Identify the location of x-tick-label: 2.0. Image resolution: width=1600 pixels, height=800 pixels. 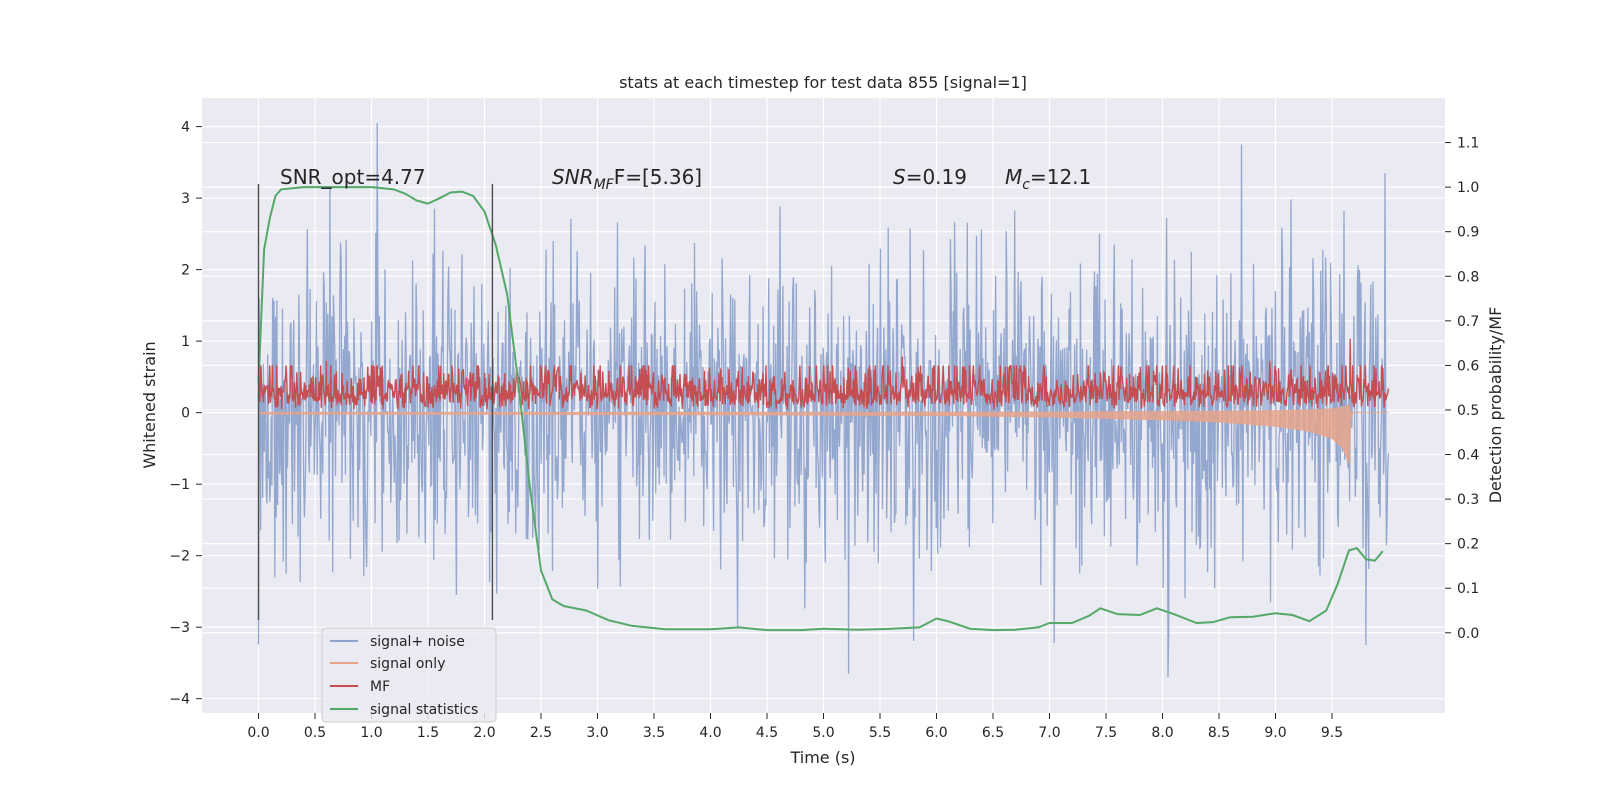
(484, 733).